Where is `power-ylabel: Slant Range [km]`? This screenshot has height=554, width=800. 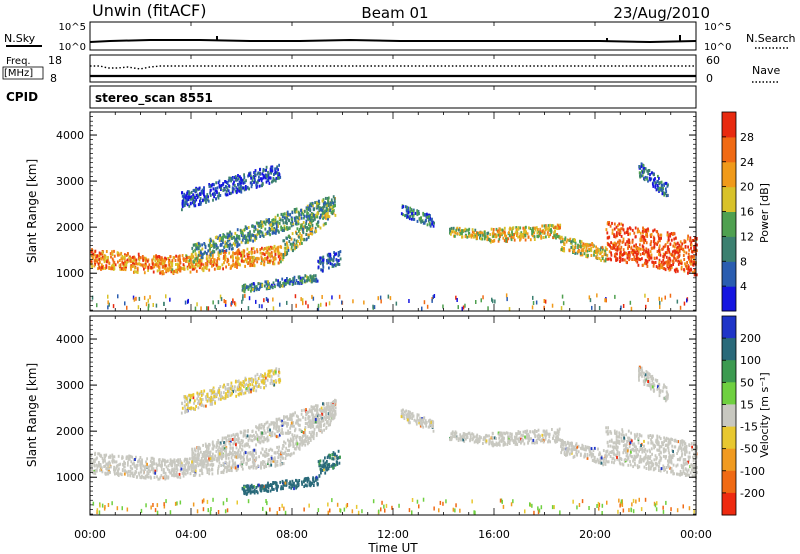 power-ylabel: Slant Range [km] is located at coordinates (32, 211).